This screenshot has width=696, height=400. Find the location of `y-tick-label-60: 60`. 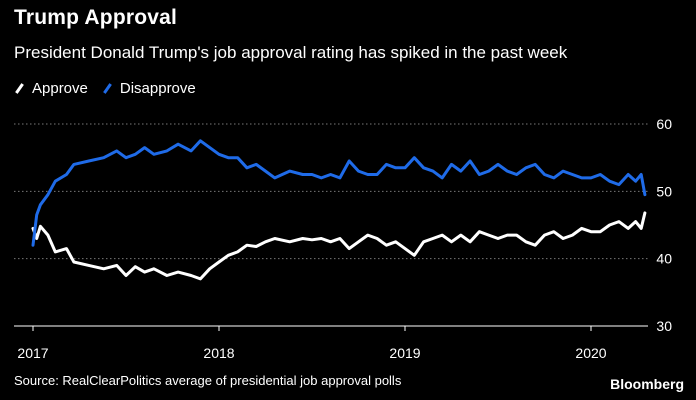

y-tick-label-60: 60 is located at coordinates (664, 124).